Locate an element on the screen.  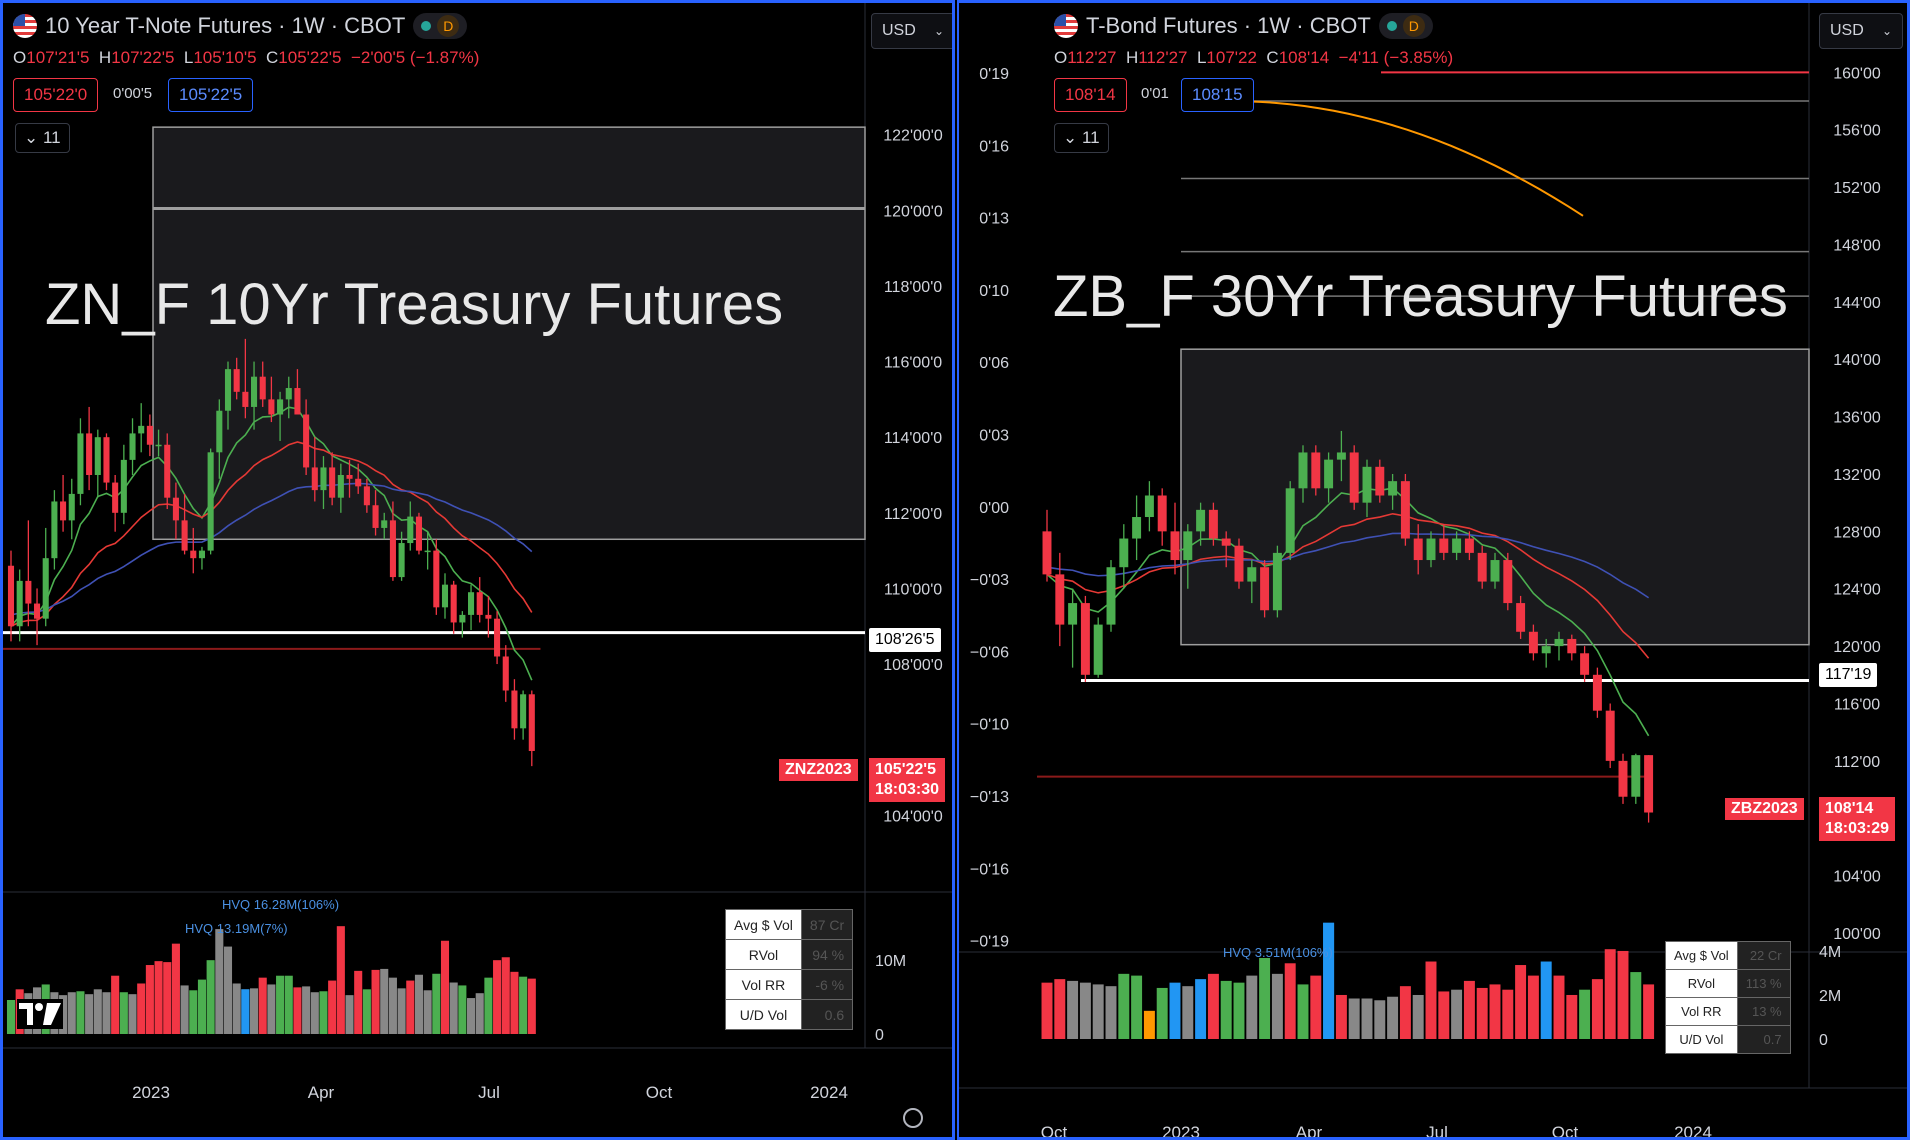
right-time-tick: Apr is located at coordinates (1309, 1131).